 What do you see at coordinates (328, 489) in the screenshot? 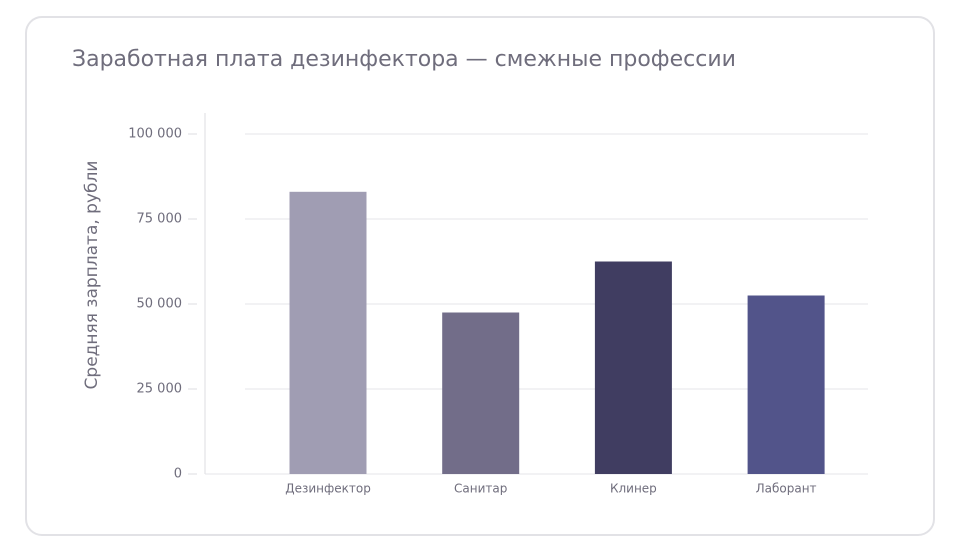
I see `x-tick-label: Дезинфектор` at bounding box center [328, 489].